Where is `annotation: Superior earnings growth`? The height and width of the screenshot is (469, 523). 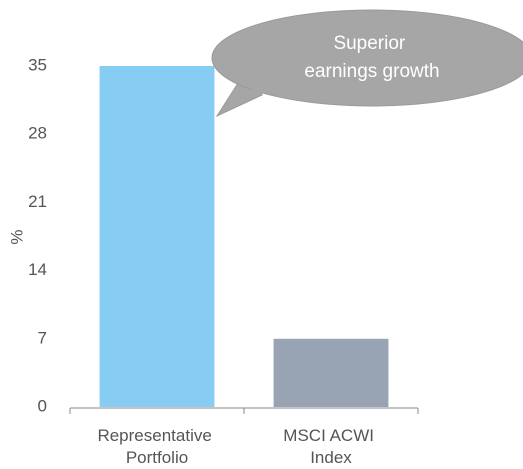
annotation: Superior earnings growth is located at coordinates (371, 57).